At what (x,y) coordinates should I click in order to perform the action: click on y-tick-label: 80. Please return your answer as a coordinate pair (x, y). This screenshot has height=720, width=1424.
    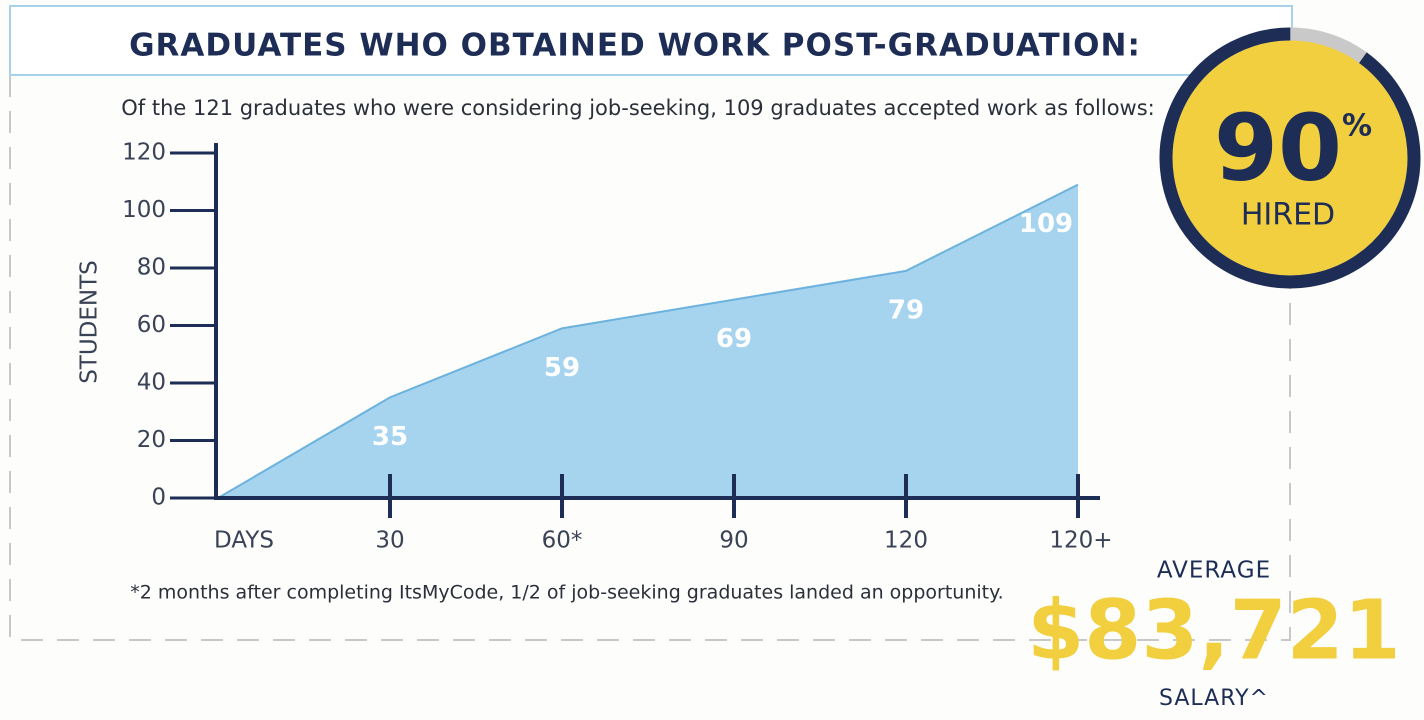
    Looking at the image, I should click on (151, 268).